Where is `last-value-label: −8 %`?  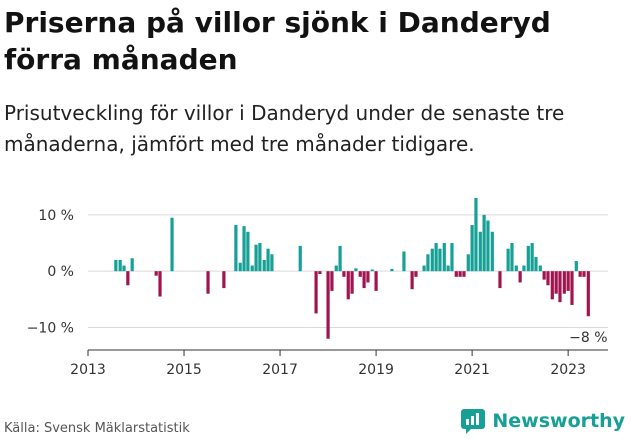
last-value-label: −8 % is located at coordinates (588, 338).